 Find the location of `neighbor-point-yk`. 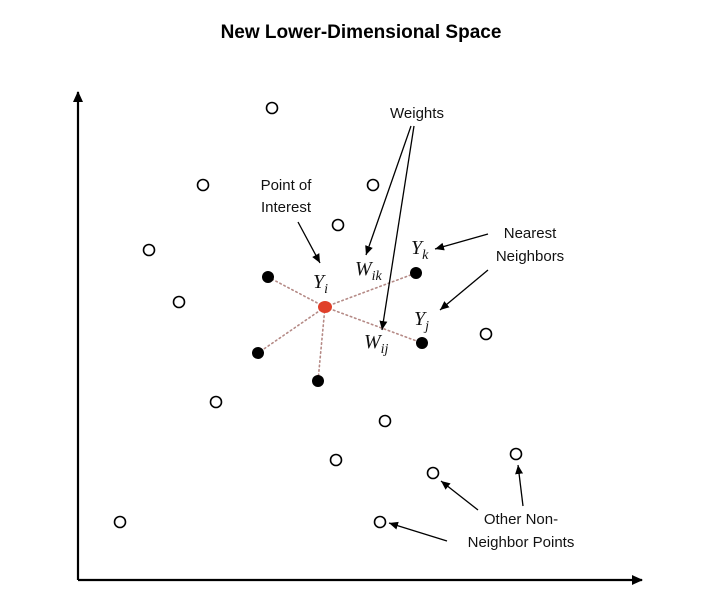

neighbor-point-yk is located at coordinates (416, 273).